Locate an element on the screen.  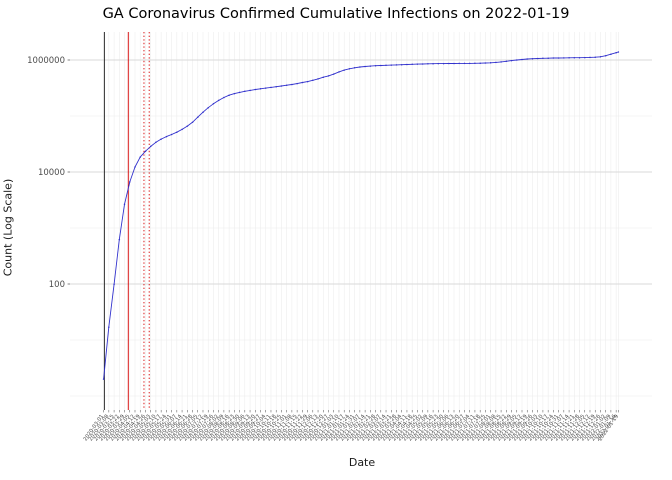
y-axis: 100 10000 1000000 is located at coordinates (48, 173).